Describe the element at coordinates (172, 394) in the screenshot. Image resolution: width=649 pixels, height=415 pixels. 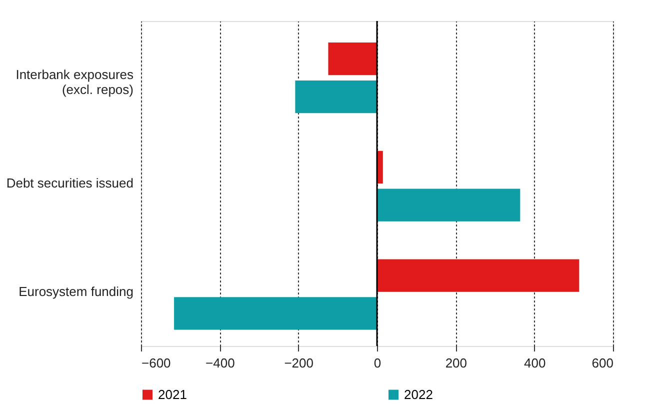
I see `legend-label: 2021` at that location.